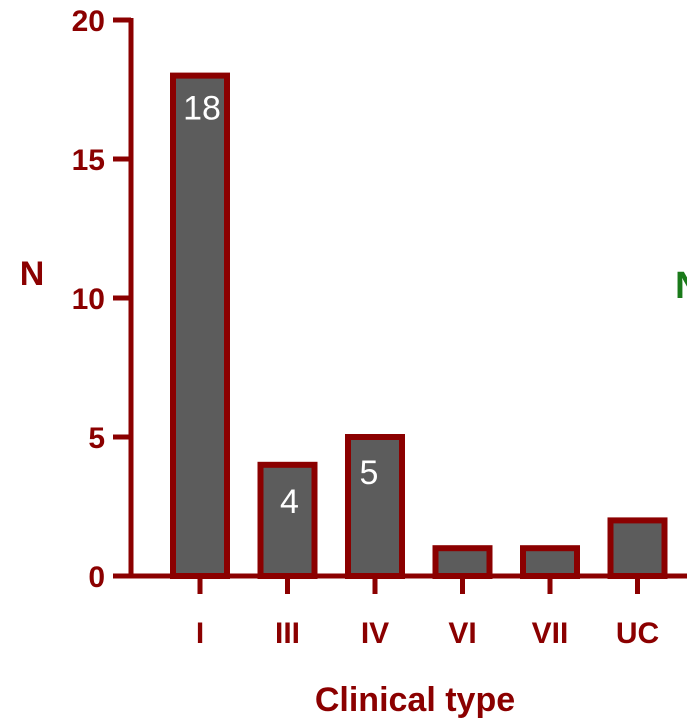 The image size is (687, 726). Describe the element at coordinates (32, 274) in the screenshot. I see `y-axis-label: N` at that location.